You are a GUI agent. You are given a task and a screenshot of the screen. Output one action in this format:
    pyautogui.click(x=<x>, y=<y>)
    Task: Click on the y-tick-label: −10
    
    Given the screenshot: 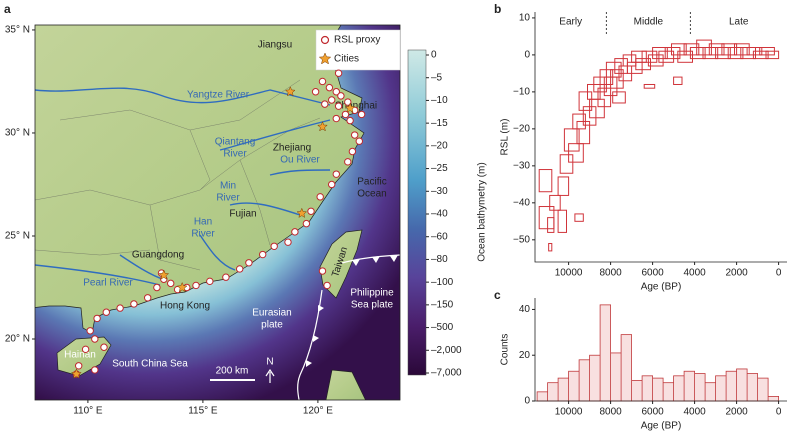 What is the action you would take?
    pyautogui.click(x=521, y=92)
    